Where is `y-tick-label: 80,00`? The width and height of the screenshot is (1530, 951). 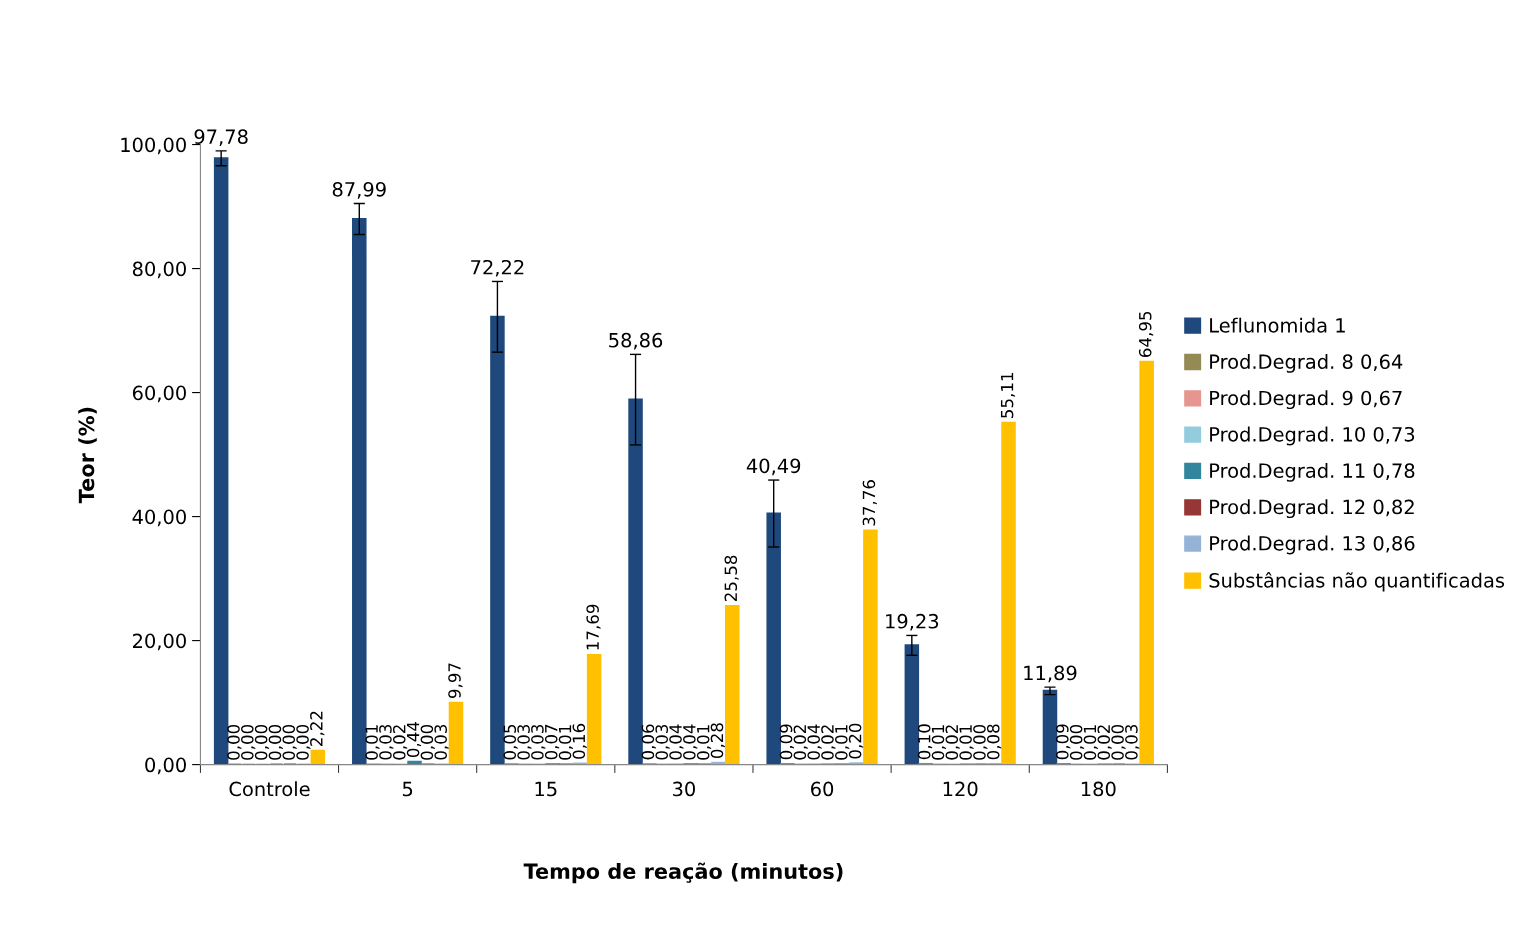
y-tick-label: 80,00 is located at coordinates (159, 270).